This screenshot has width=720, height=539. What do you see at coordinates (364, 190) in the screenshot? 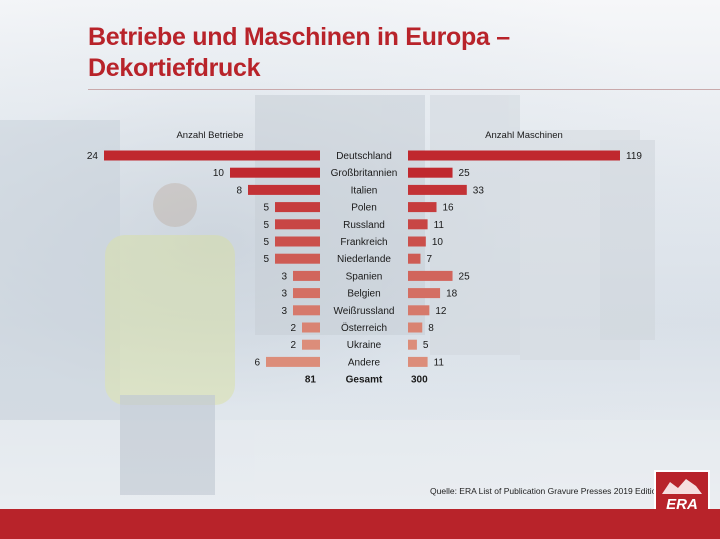
I see `category-label-2: Italien` at bounding box center [364, 190].